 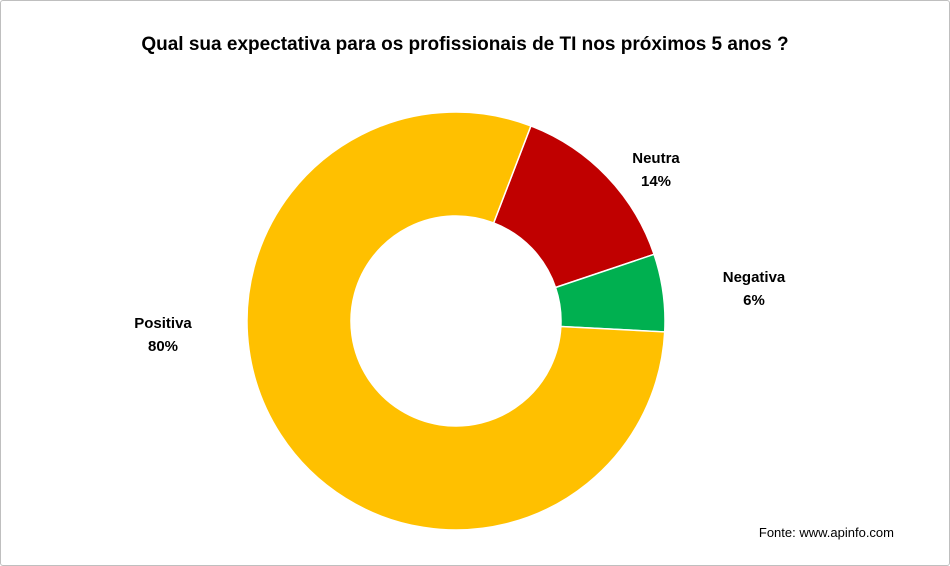 I want to click on slice-label-negativa: Negativa, so click(x=754, y=277).